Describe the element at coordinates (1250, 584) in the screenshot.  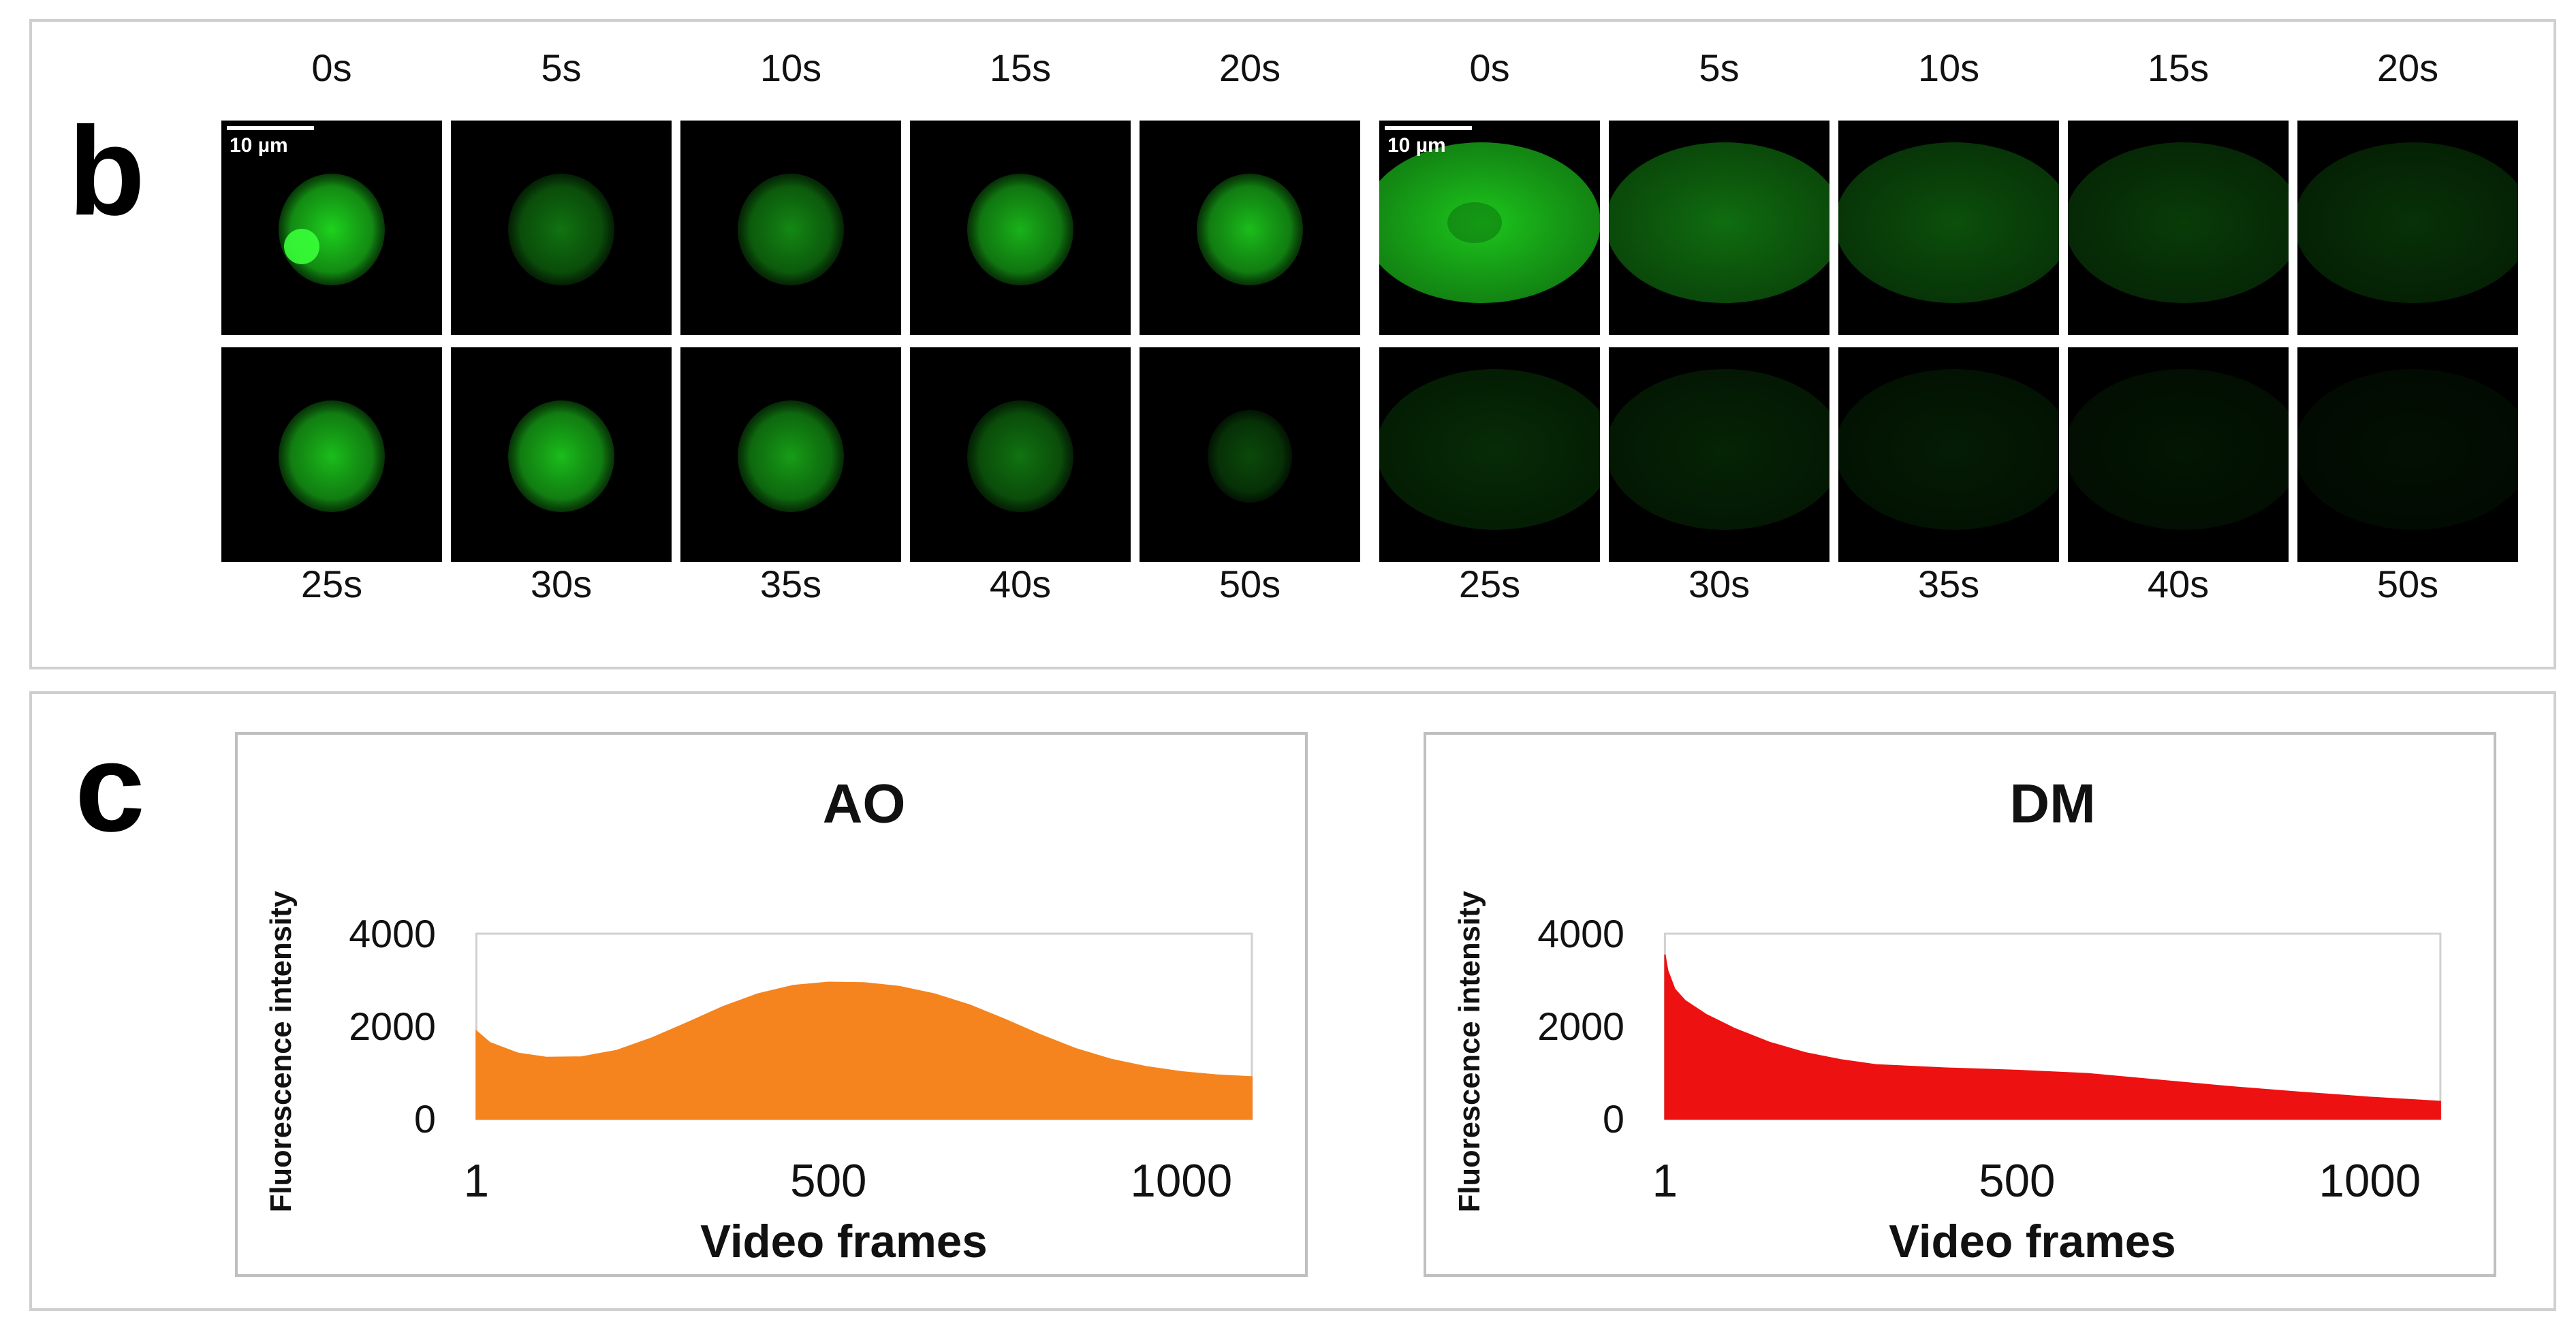
I see `ao-time-label: 50s` at that location.